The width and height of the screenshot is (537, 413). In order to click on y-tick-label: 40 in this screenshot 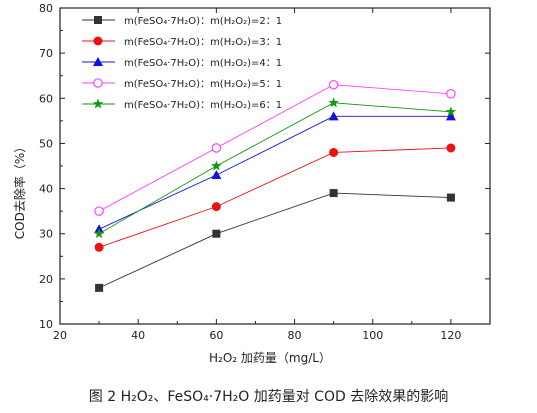, I will do `click(46, 189)`.